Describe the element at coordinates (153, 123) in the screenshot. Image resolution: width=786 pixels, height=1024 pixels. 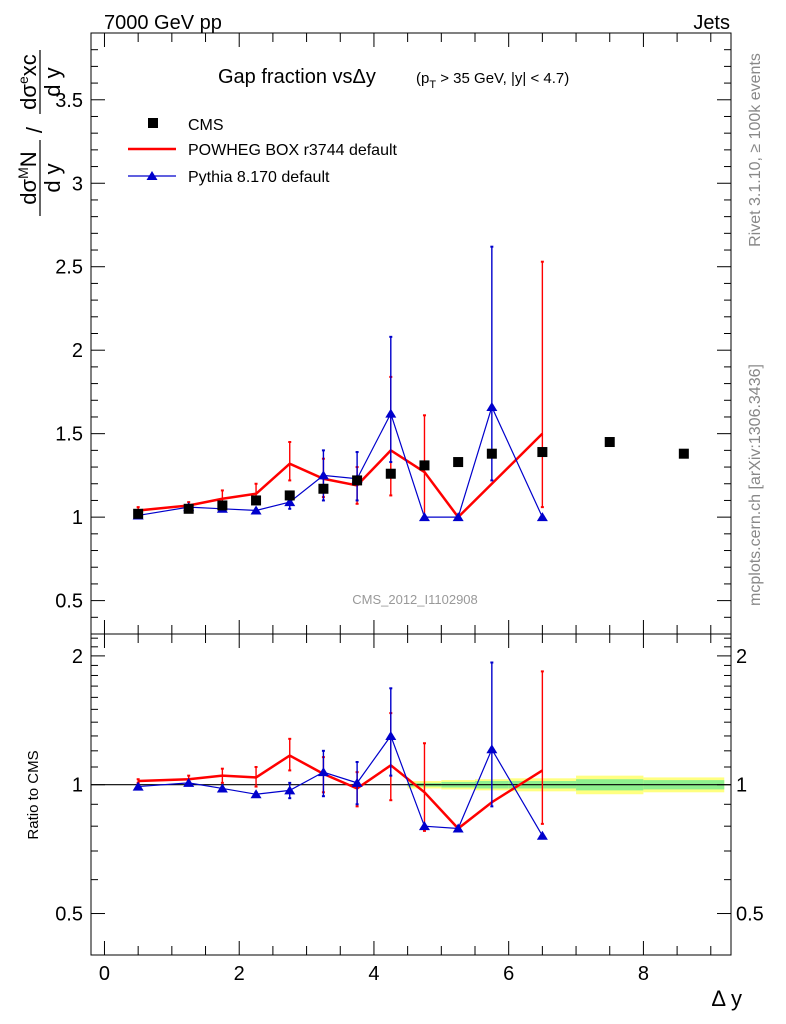
I see `legend-marker-cms` at that location.